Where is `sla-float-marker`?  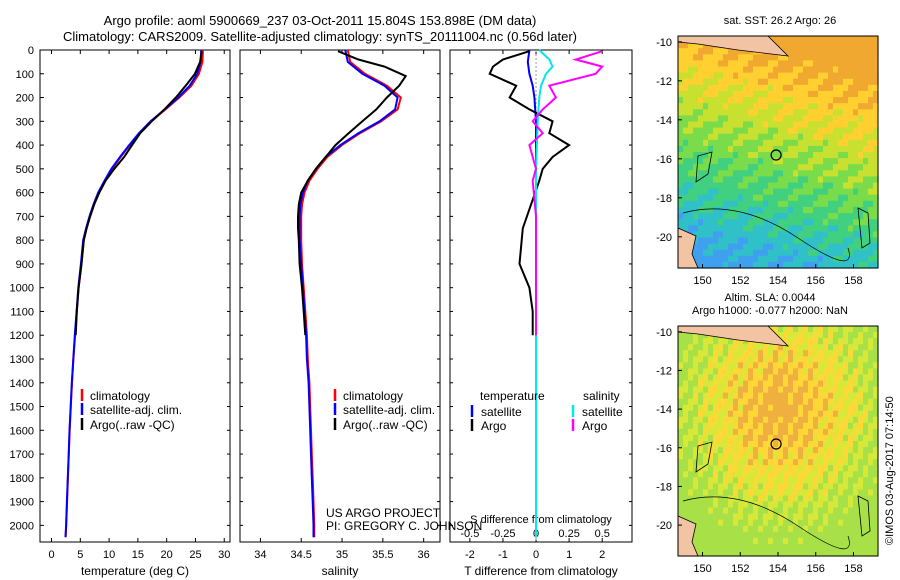 sla-float-marker is located at coordinates (776, 444).